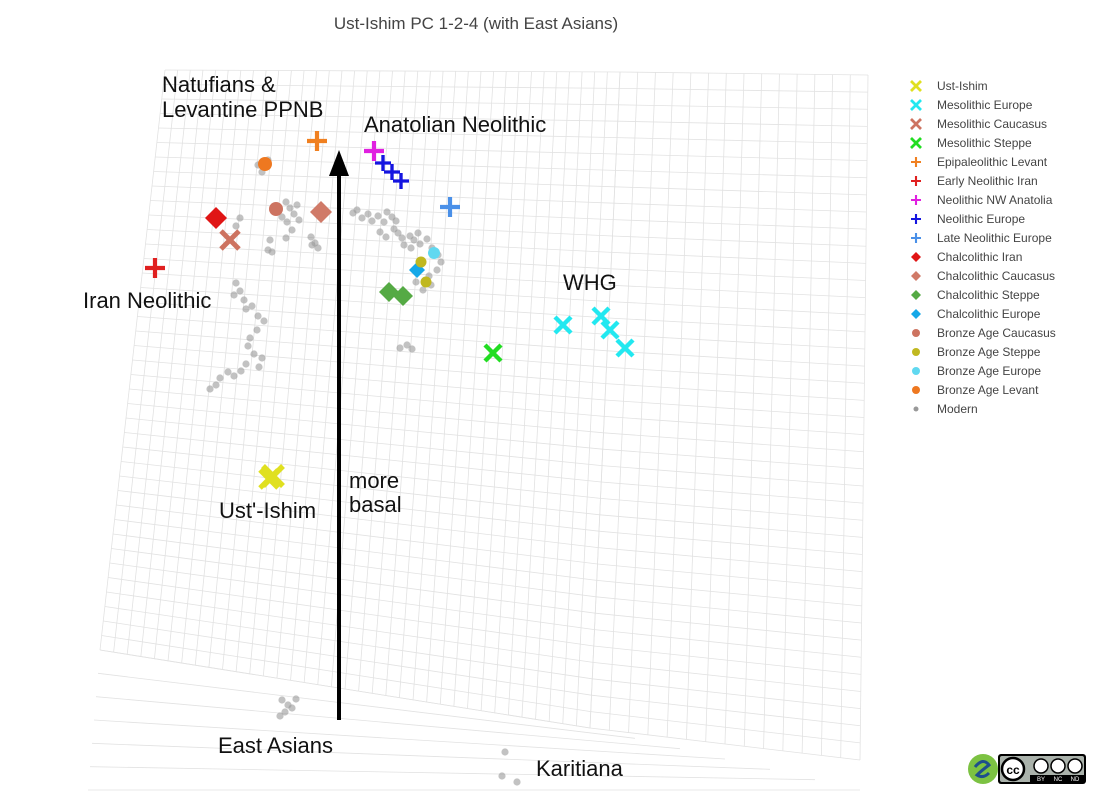 This screenshot has height=803, width=1098. I want to click on point-mesolithic-steppe, so click(493, 353).